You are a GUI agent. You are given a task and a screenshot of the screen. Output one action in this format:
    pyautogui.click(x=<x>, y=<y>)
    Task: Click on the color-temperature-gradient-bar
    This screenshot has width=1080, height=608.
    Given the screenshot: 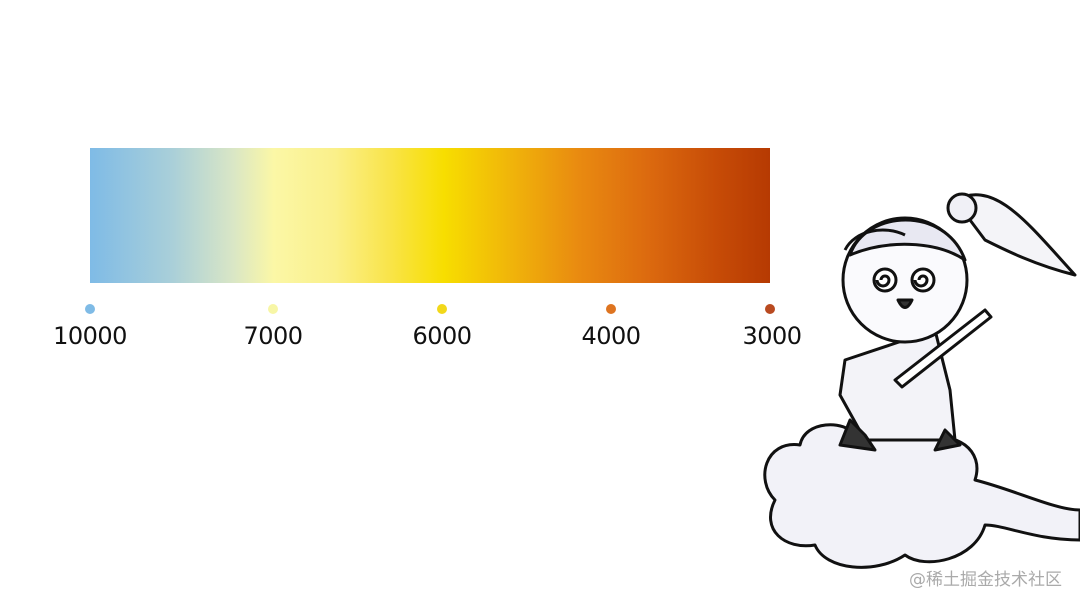 What is the action you would take?
    pyautogui.click(x=430, y=215)
    